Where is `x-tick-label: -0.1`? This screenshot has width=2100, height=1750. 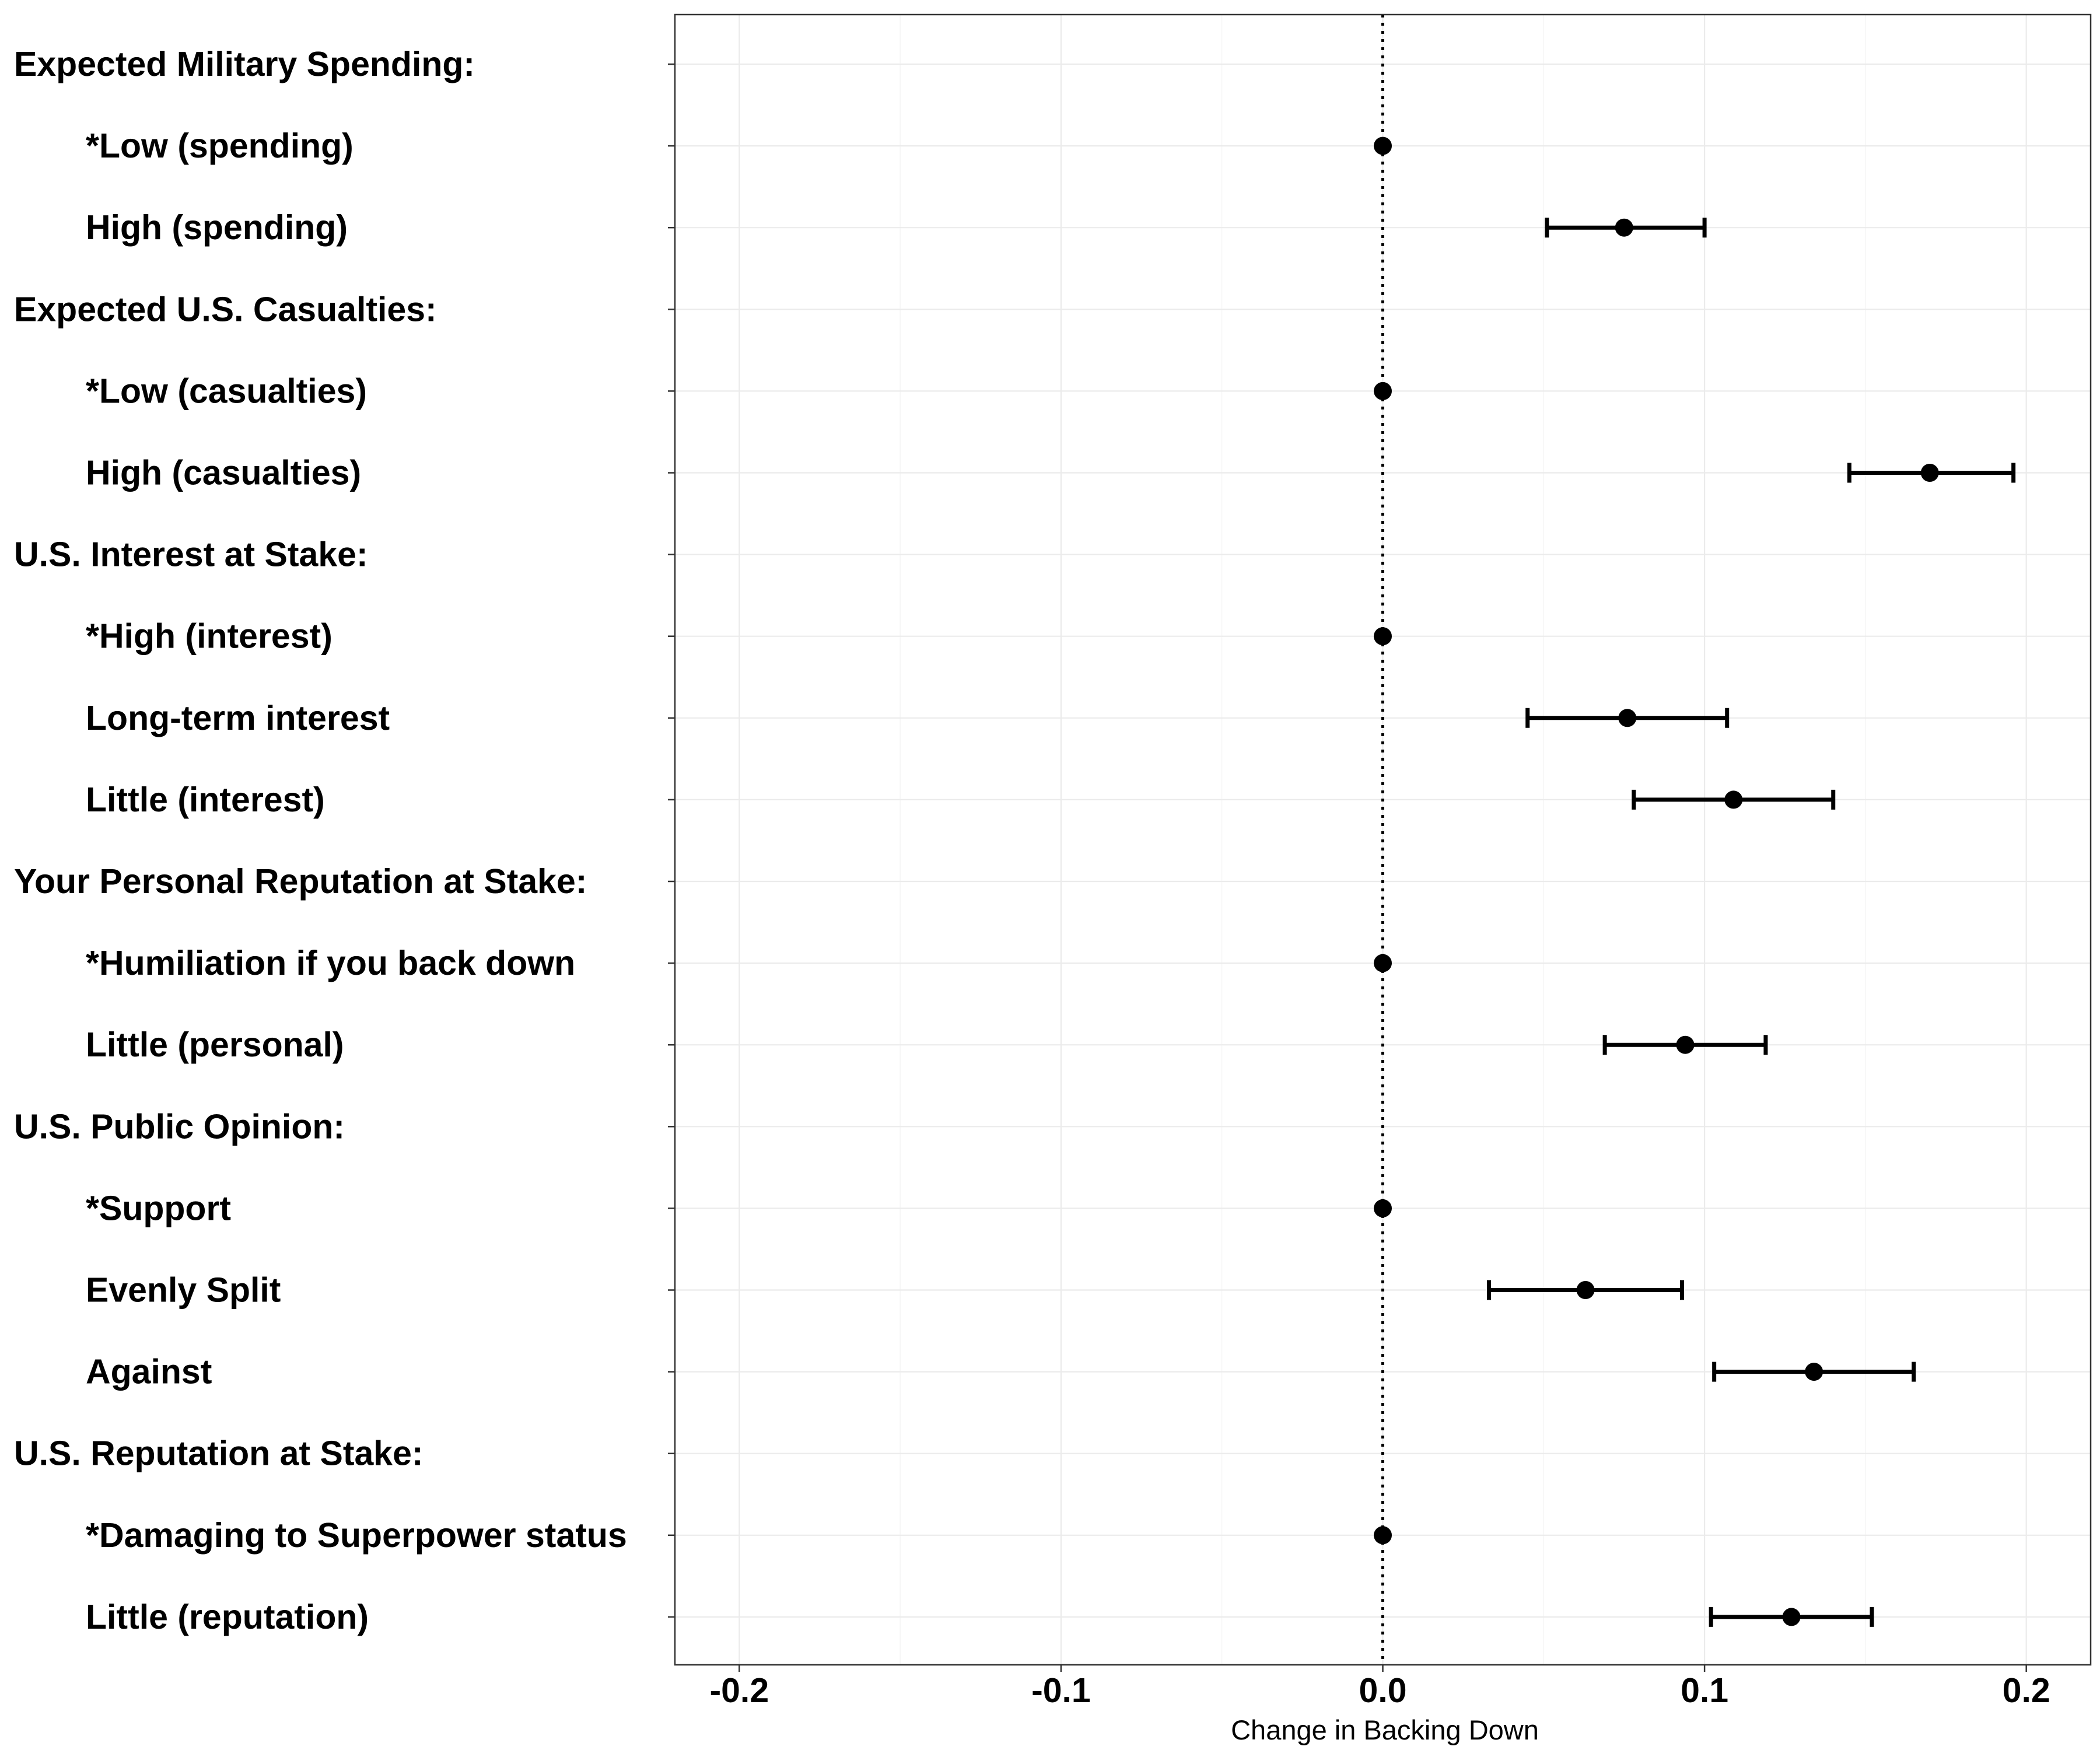
x-tick-label: -0.1 is located at coordinates (1061, 1690).